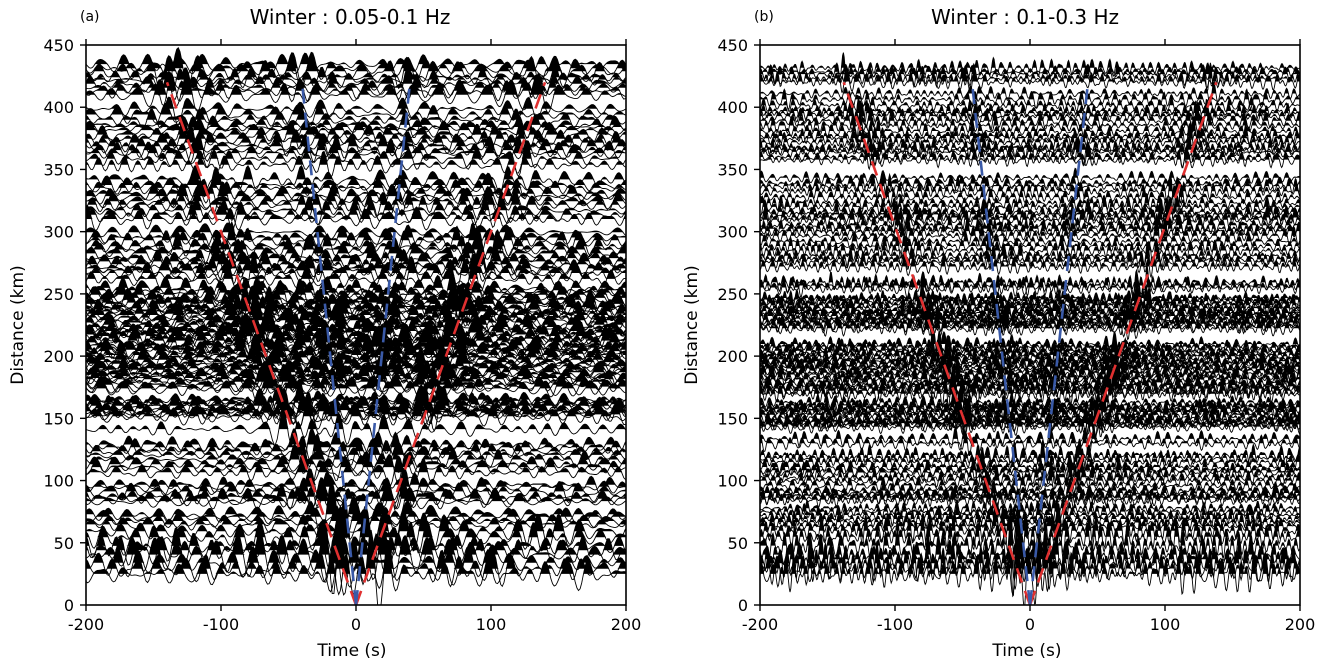 The image size is (1335, 664). What do you see at coordinates (1300, 624) in the screenshot?
I see `x-tick-label: 200` at bounding box center [1300, 624].